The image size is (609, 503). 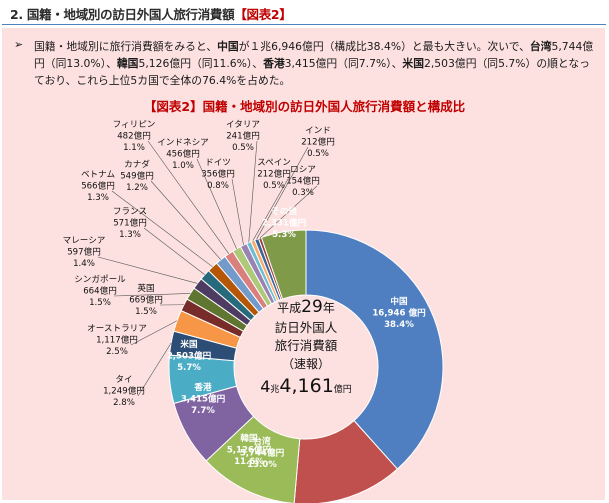 What do you see at coordinates (399, 301) in the screenshot?
I see `slice-name-label: 中国` at bounding box center [399, 301].